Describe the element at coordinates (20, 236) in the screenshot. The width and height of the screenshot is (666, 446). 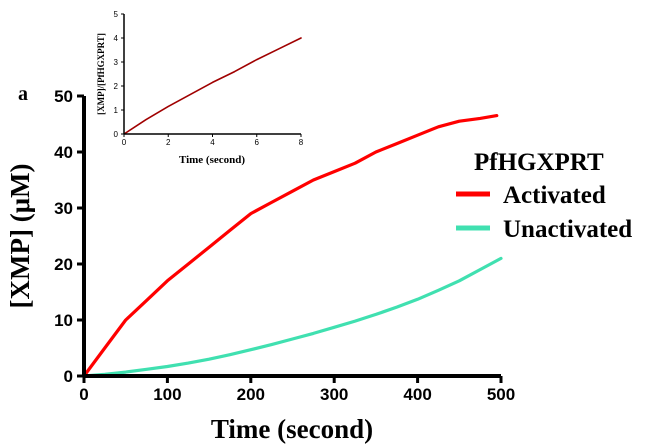
I see `main-y-axis-label: [XMP] (μM)` at that location.